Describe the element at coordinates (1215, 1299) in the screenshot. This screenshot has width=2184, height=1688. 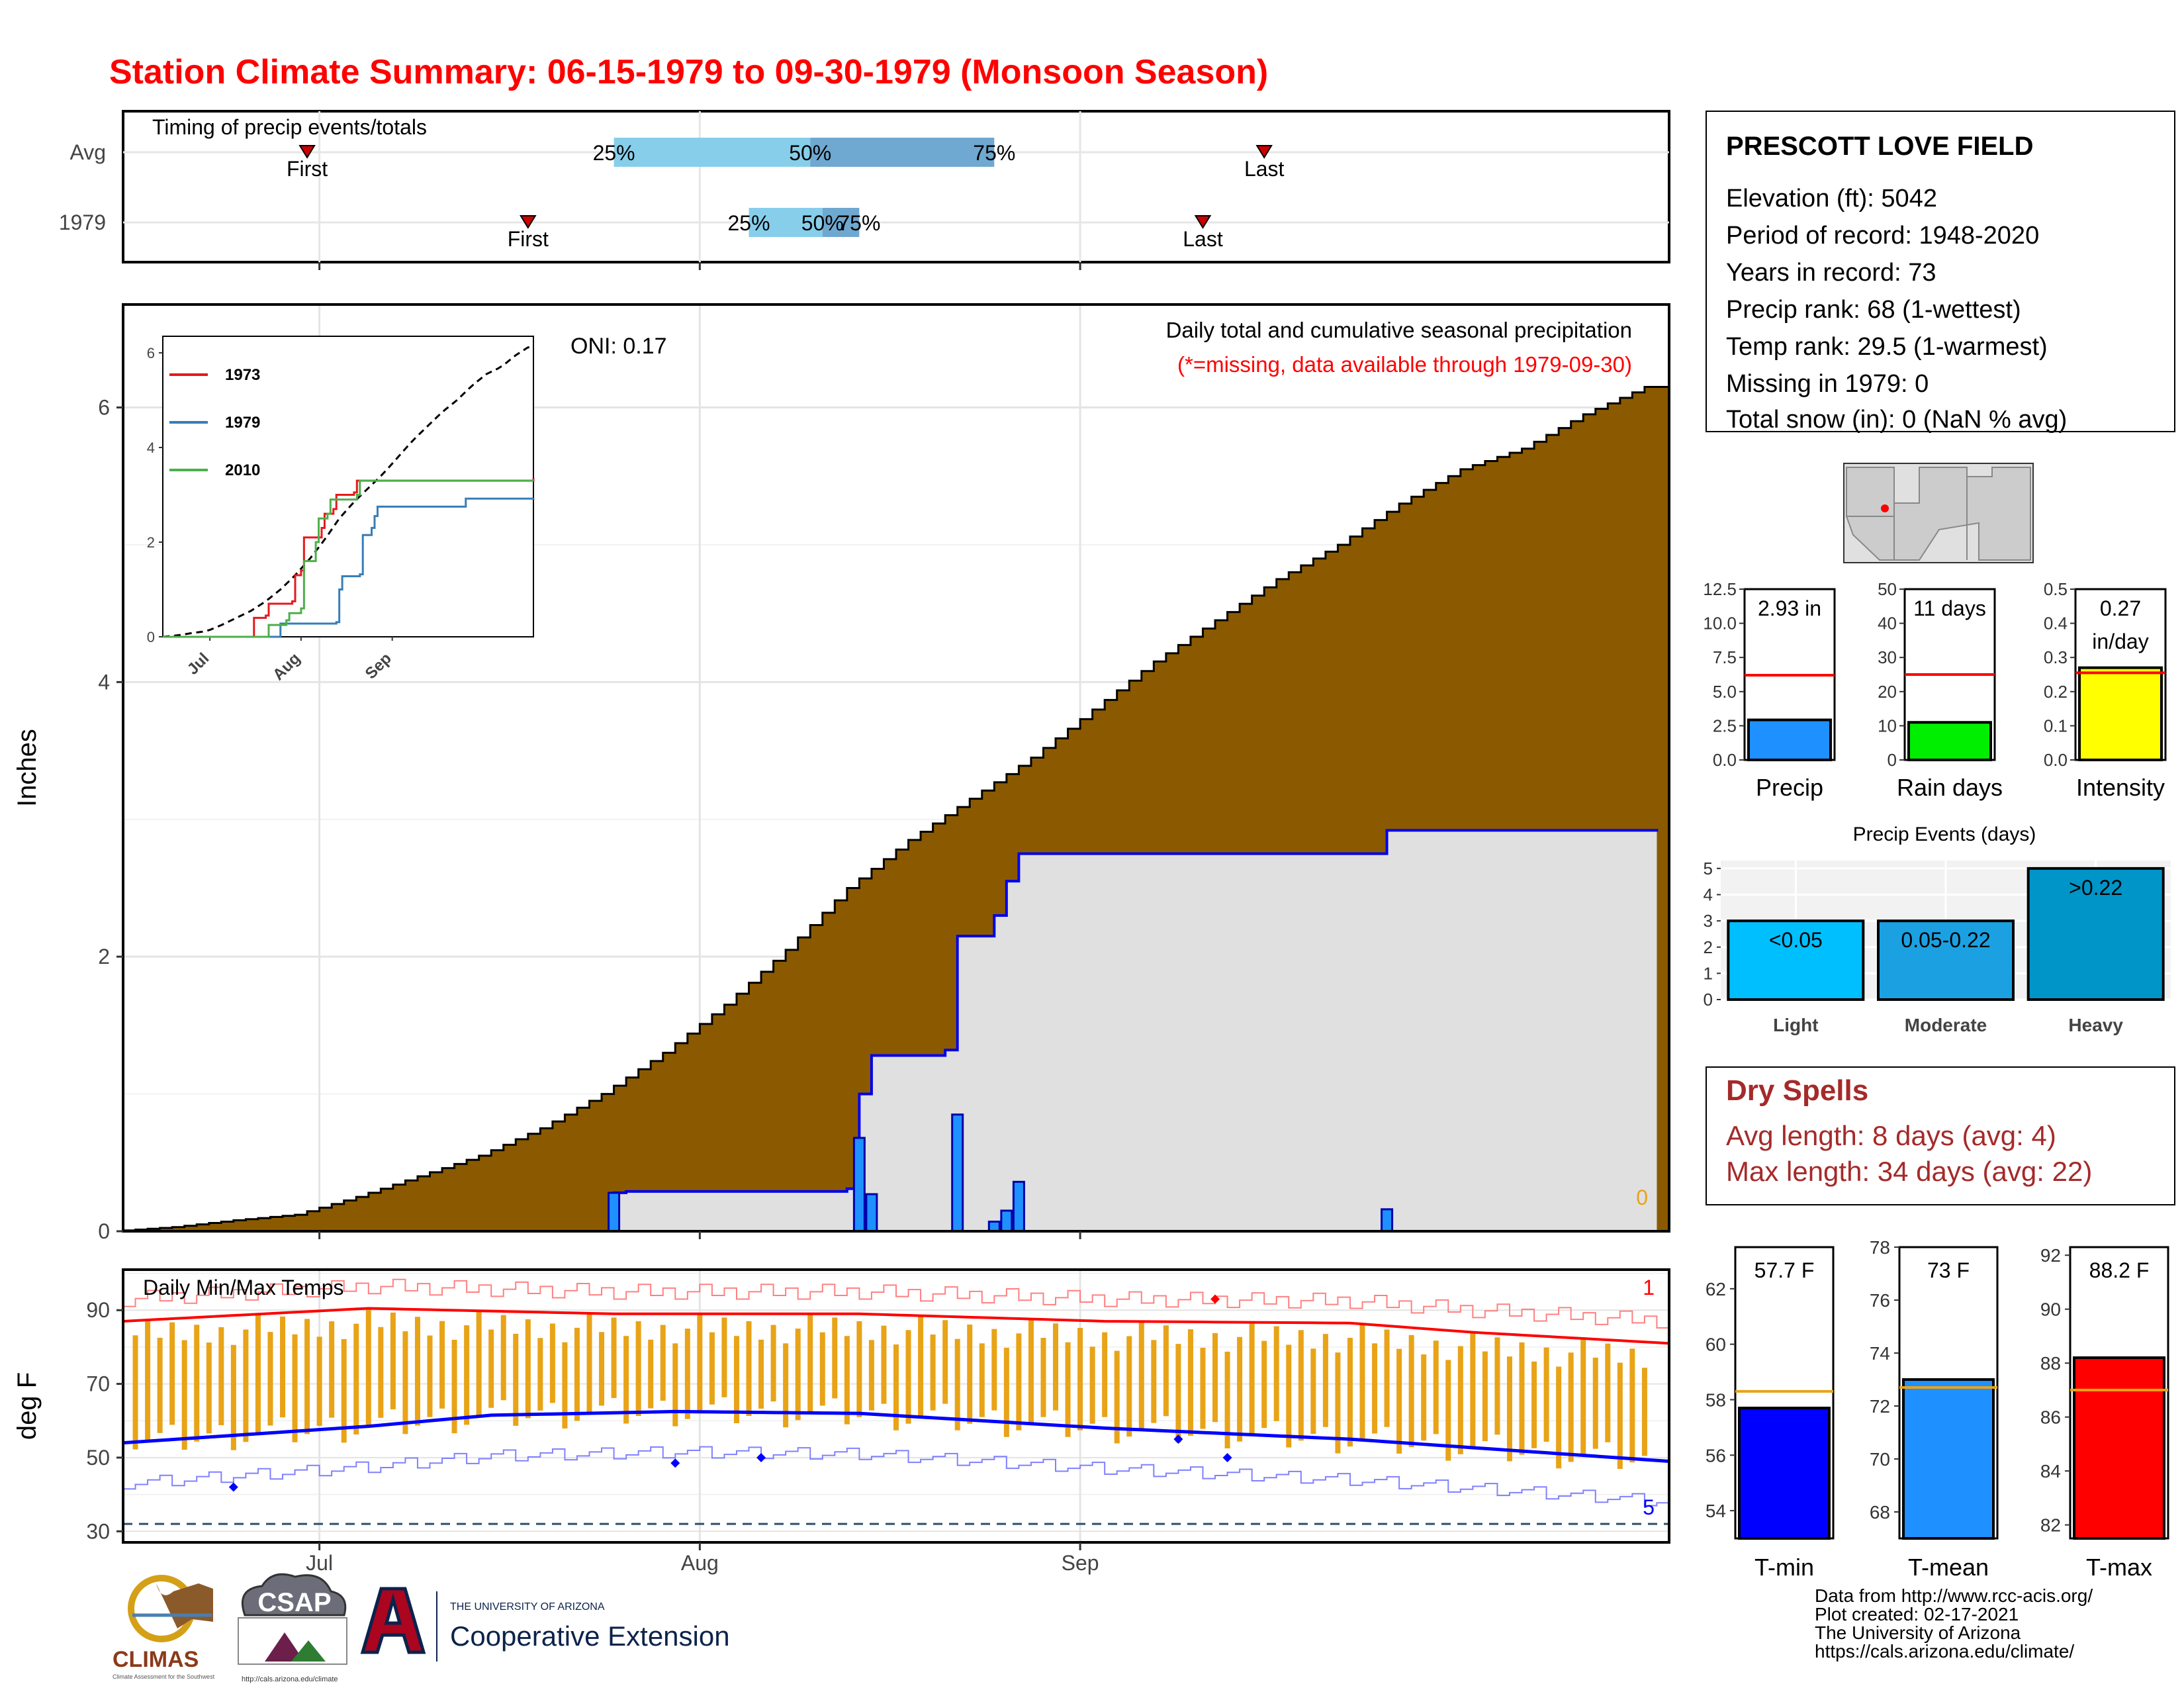
I see `record-high-marker` at that location.